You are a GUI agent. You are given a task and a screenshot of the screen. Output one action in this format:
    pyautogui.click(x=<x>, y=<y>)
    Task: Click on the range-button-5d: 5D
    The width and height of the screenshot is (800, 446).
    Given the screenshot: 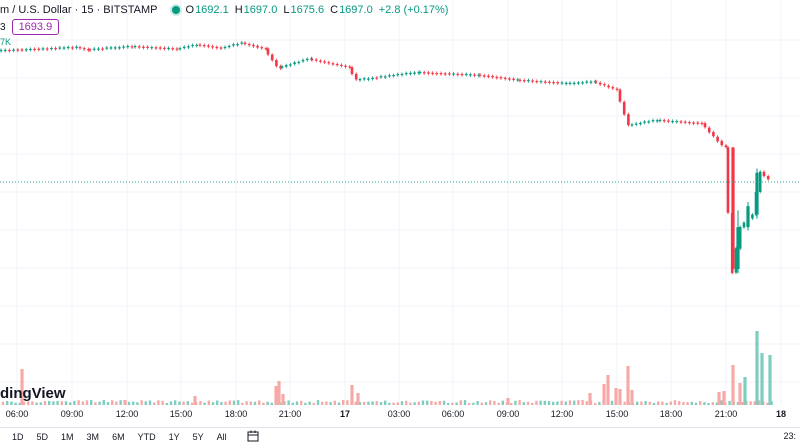 What is the action you would take?
    pyautogui.click(x=42, y=437)
    